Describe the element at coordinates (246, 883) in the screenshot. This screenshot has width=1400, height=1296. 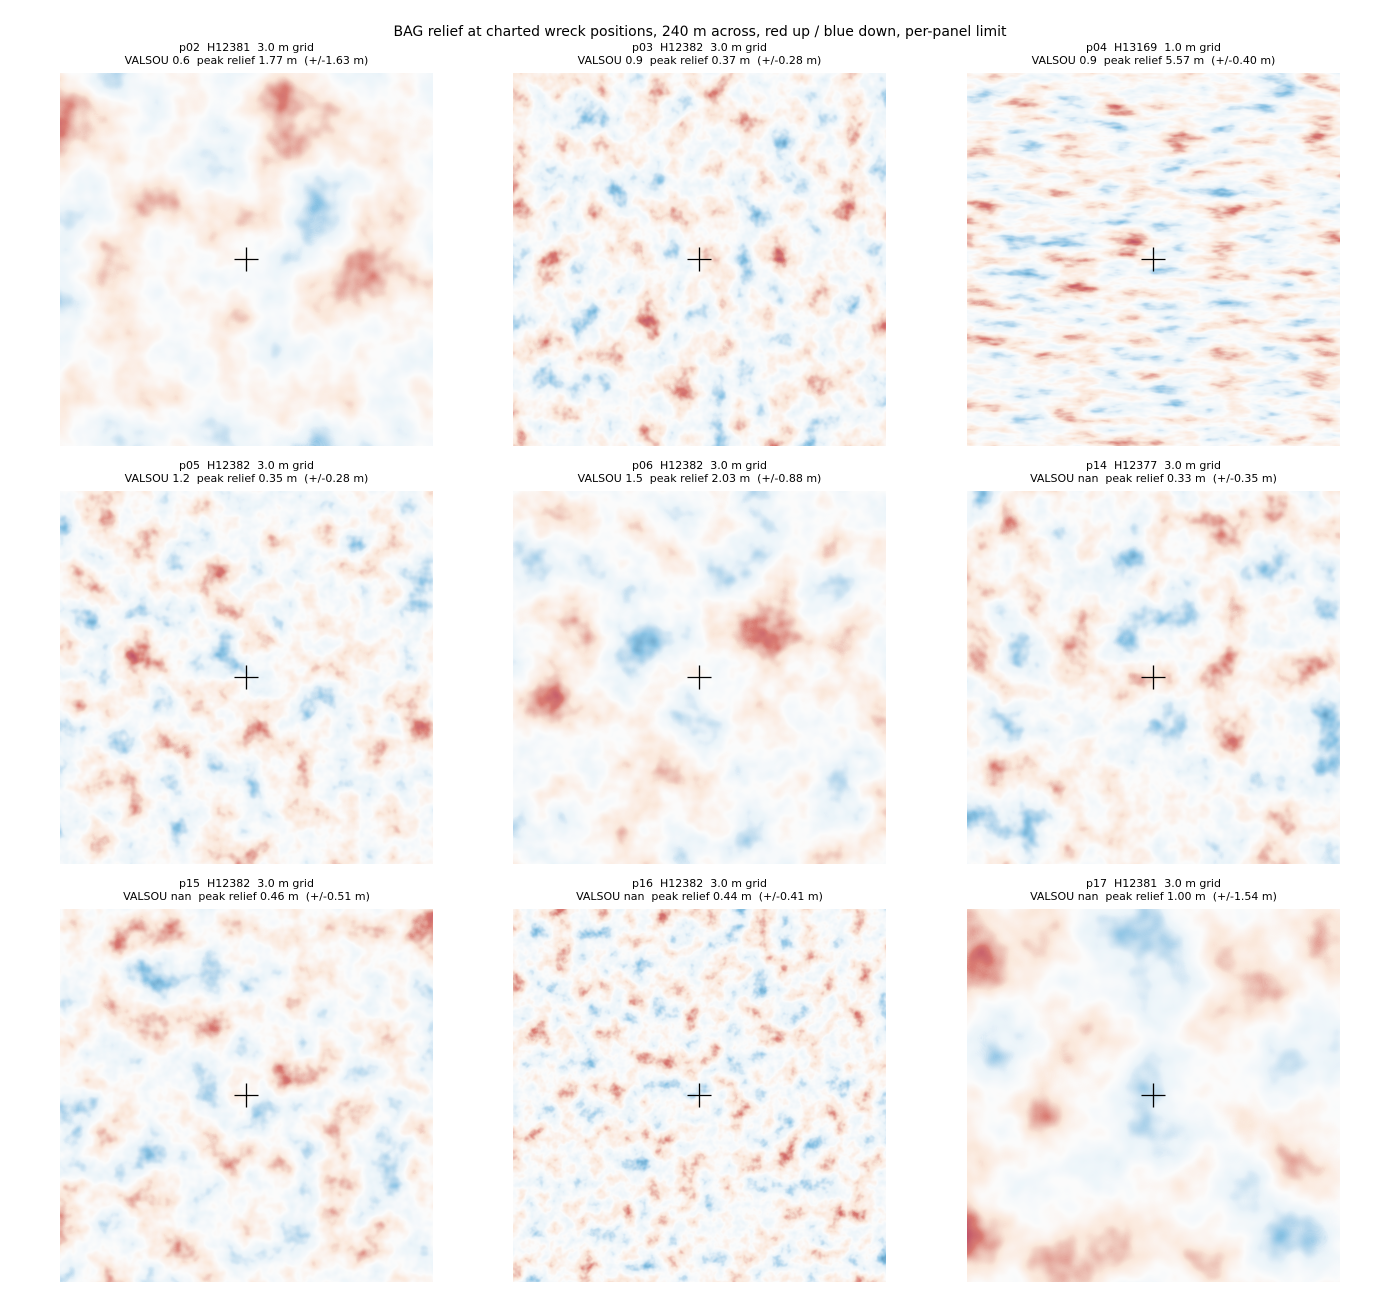
I see `panel-title: p15 H12382 3.0 m grid` at that location.